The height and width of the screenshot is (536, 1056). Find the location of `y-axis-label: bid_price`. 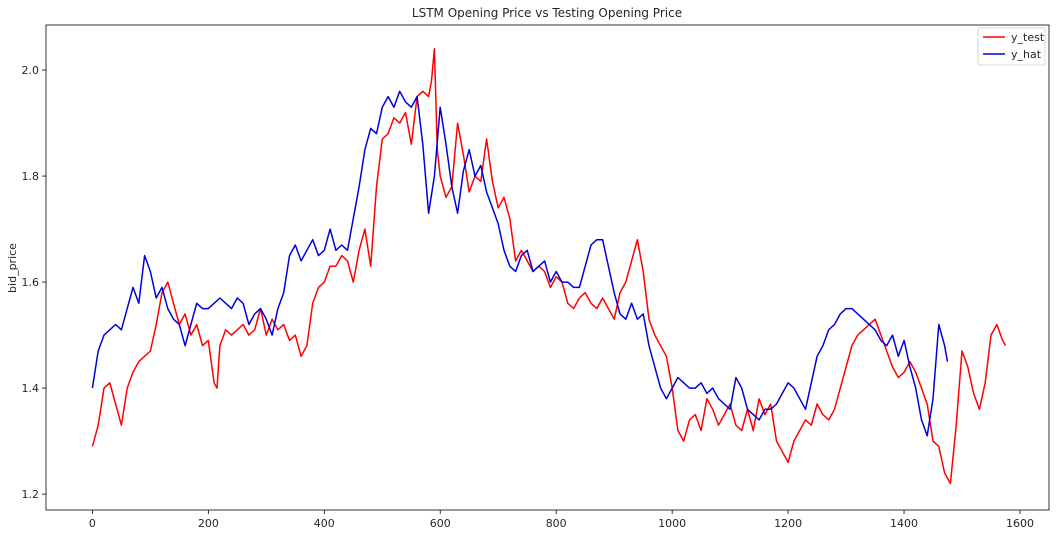

y-axis-label: bid_price is located at coordinates (12, 268).